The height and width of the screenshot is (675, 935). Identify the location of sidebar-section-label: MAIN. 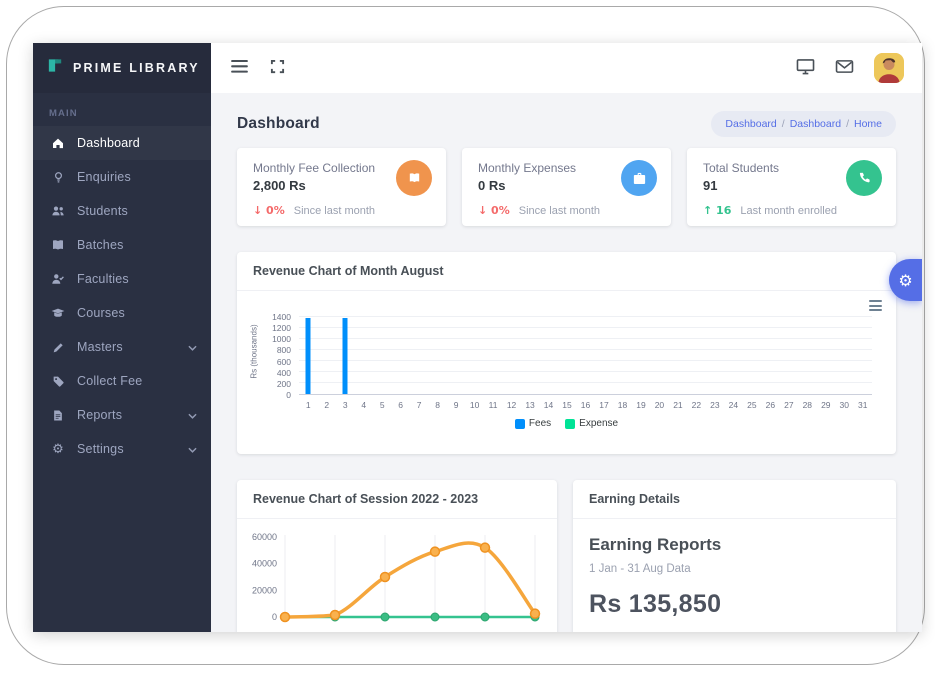
(63, 113).